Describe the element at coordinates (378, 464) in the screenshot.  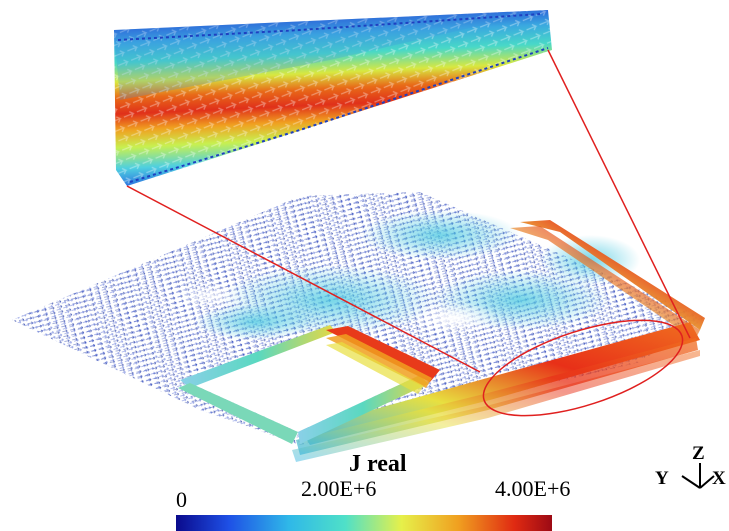
I see `colorbar-title: J real` at that location.